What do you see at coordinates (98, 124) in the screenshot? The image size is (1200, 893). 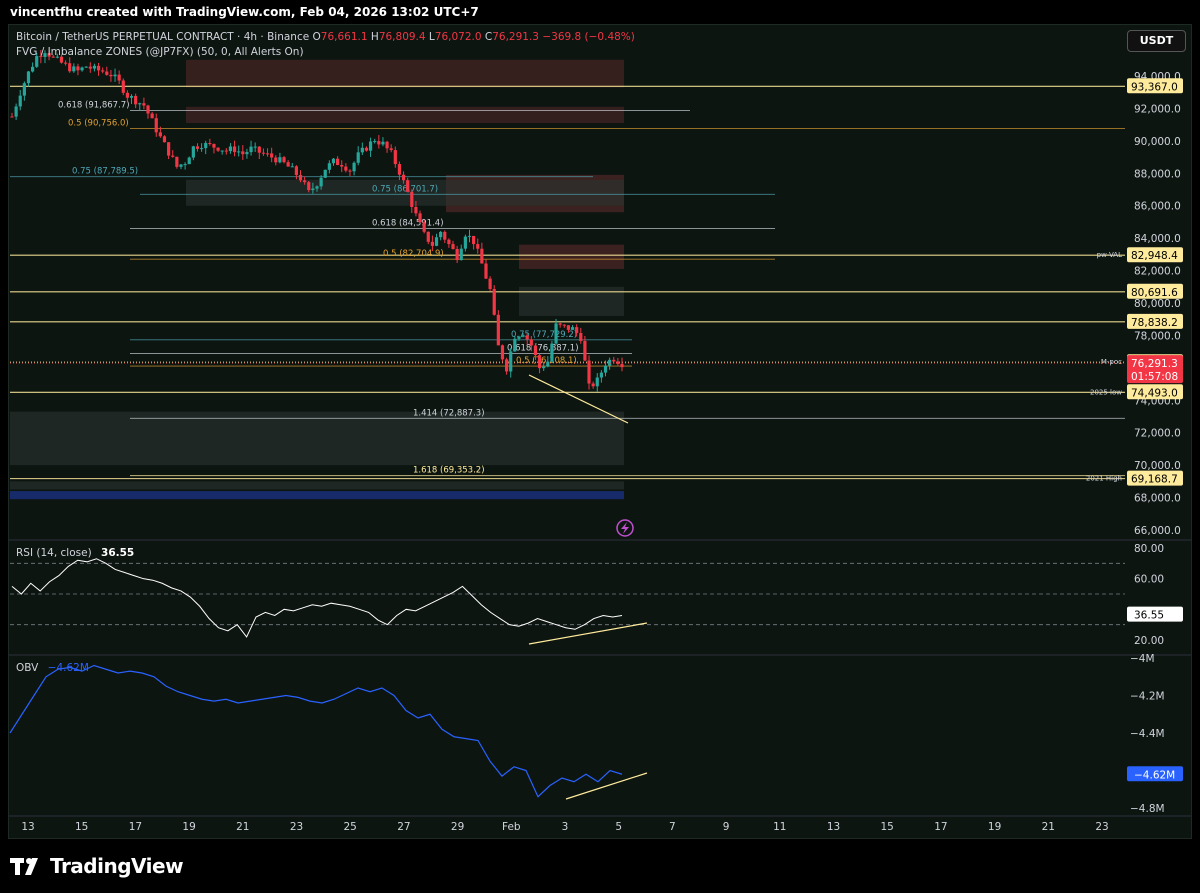 I see `fib-label-1: 0.5 (90,756.0)` at bounding box center [98, 124].